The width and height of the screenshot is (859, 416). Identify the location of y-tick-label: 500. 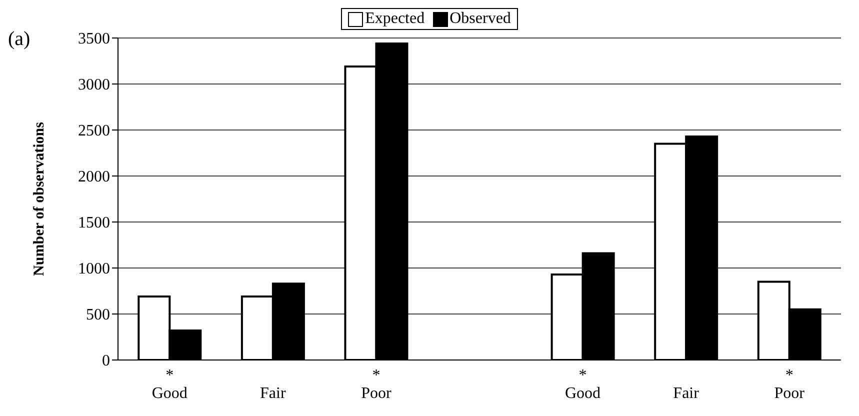
(98, 315).